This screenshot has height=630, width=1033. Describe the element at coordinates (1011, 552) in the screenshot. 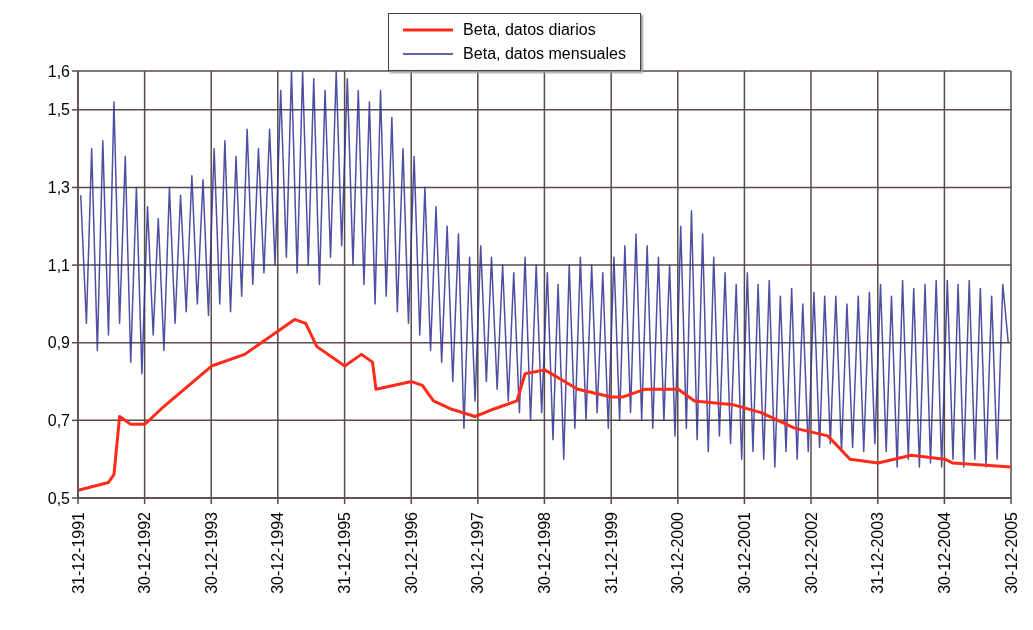

I see `x-tick-label: 30-12-2005` at that location.